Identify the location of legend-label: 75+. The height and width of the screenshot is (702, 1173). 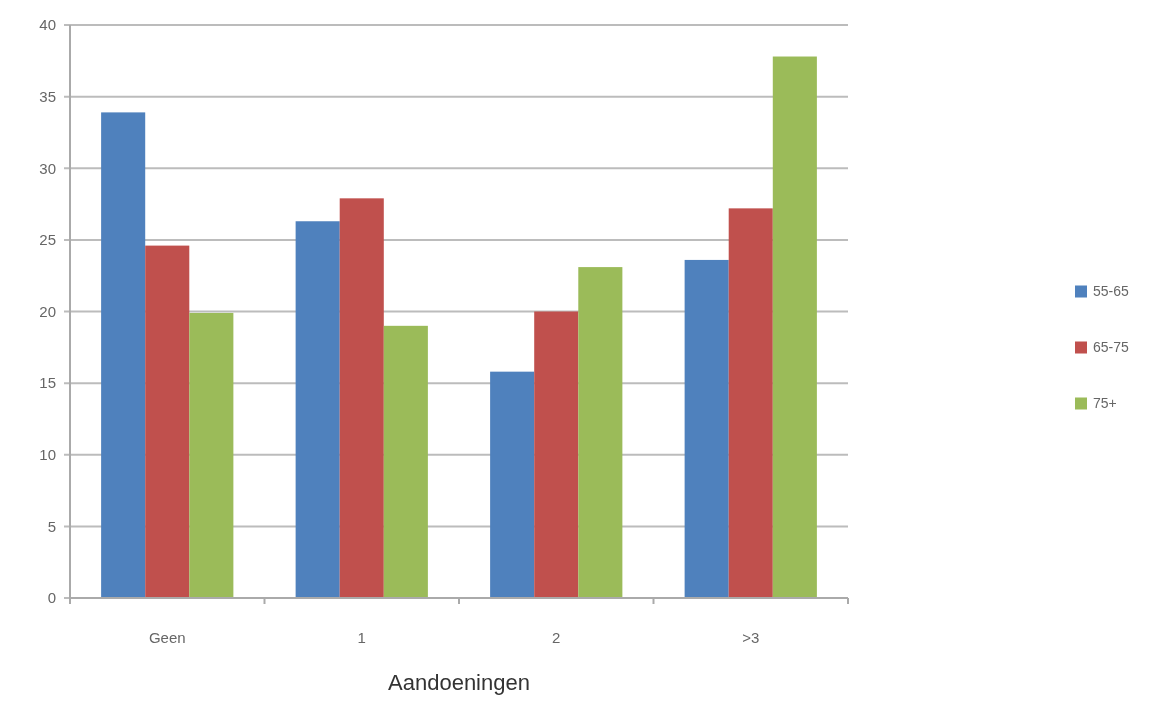
(1105, 403).